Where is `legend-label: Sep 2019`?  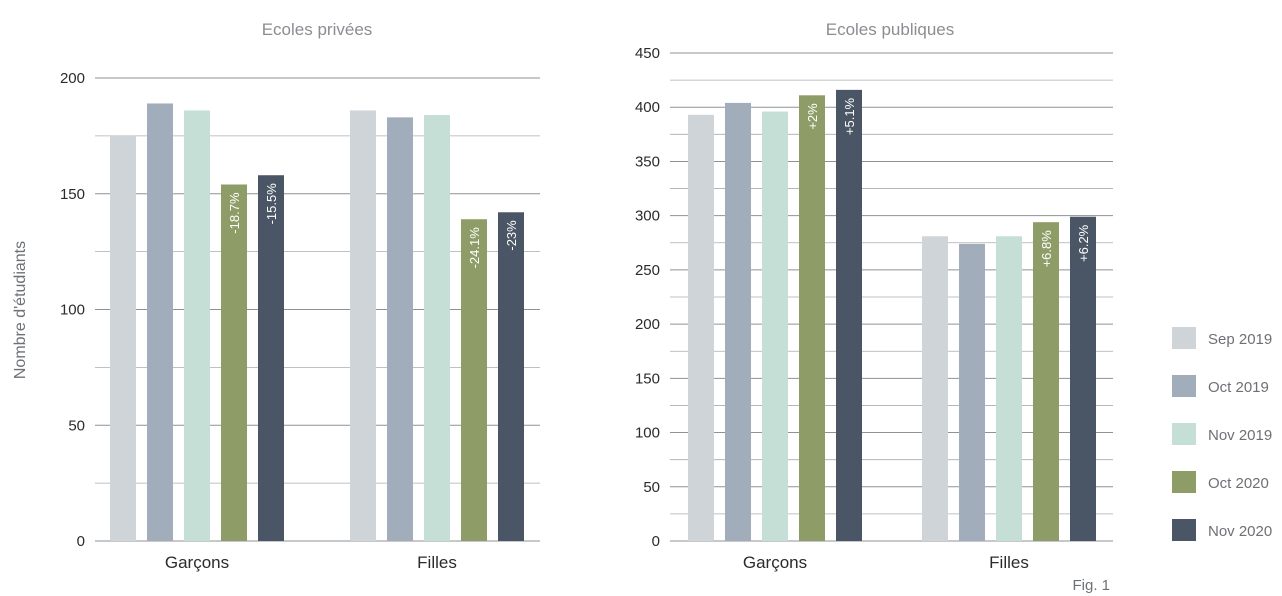 legend-label: Sep 2019 is located at coordinates (1240, 339).